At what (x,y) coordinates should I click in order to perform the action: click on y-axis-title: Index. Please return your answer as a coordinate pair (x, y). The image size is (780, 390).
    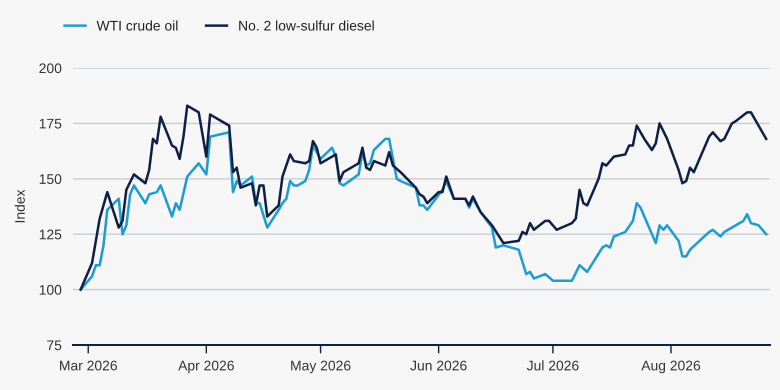
    Looking at the image, I should click on (19, 206).